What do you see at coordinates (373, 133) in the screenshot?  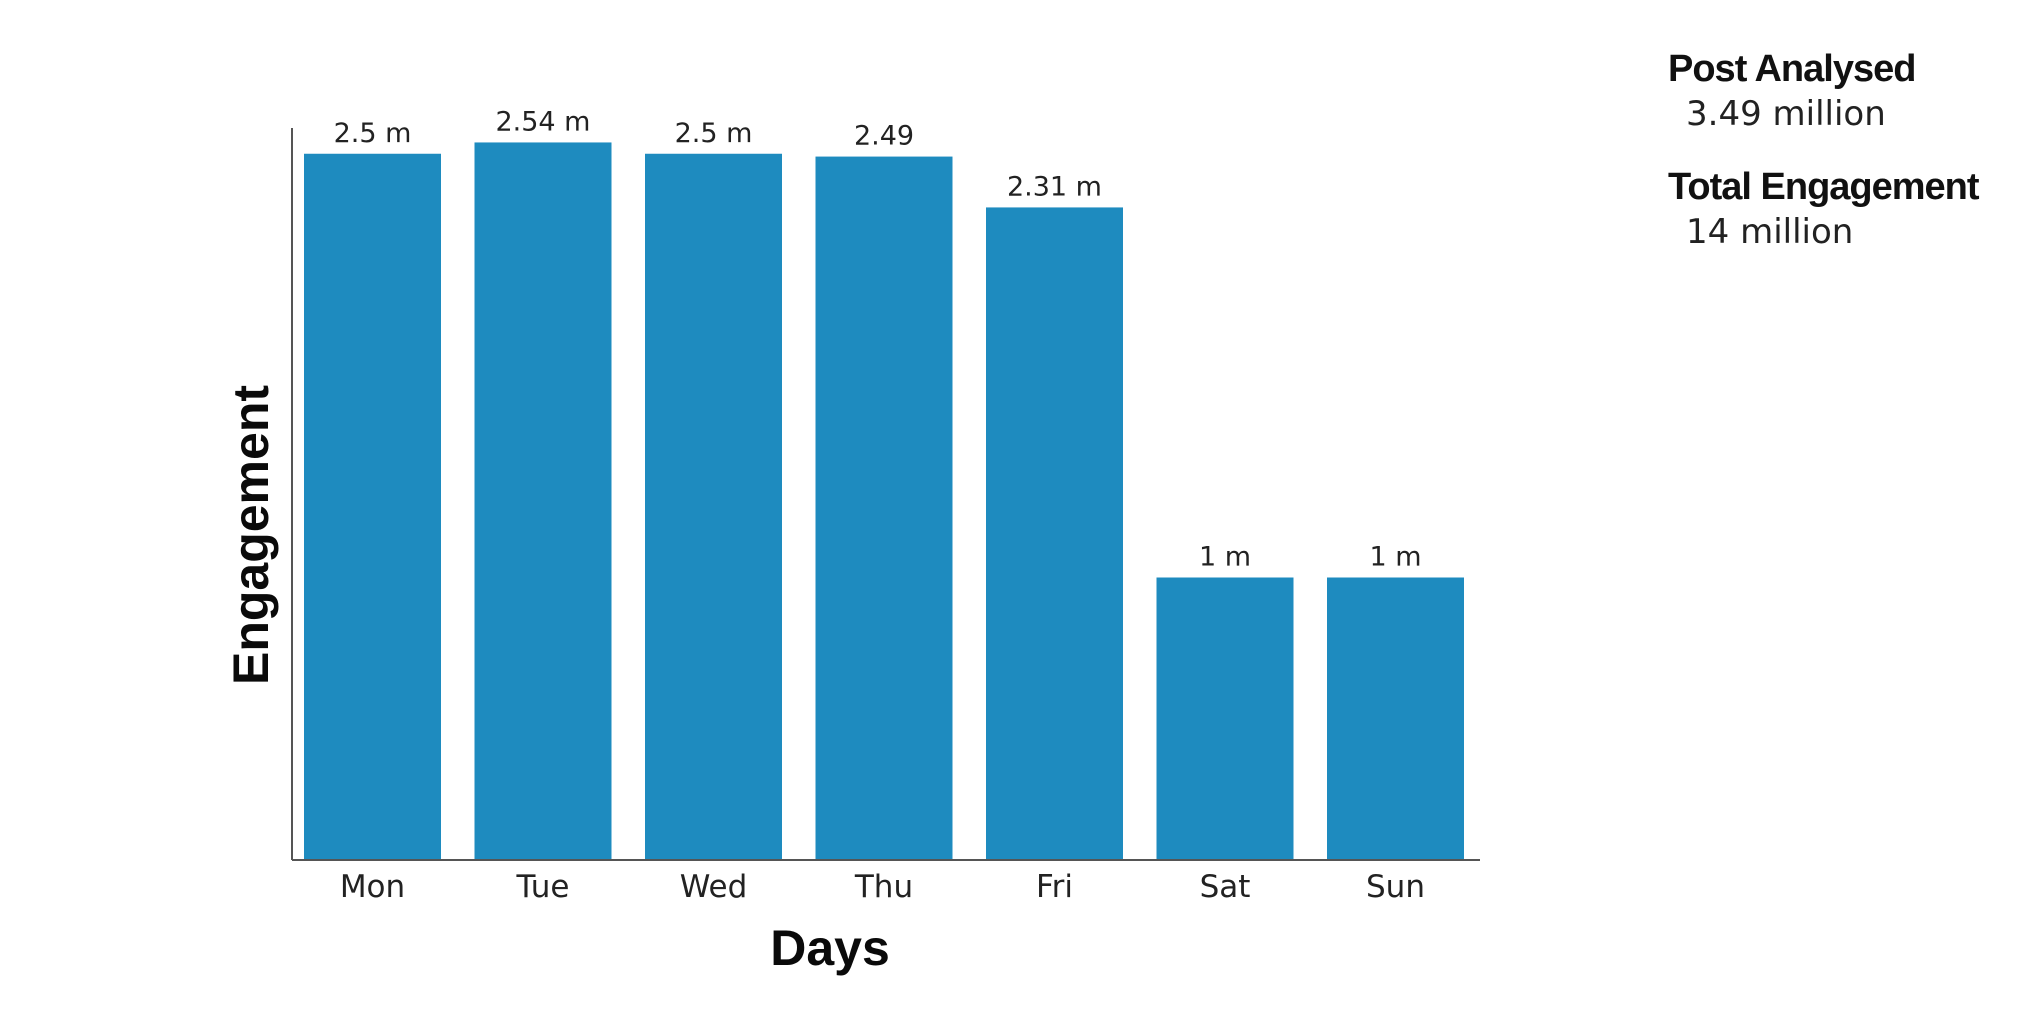 I see `data-label-mon: 2.5 m` at bounding box center [373, 133].